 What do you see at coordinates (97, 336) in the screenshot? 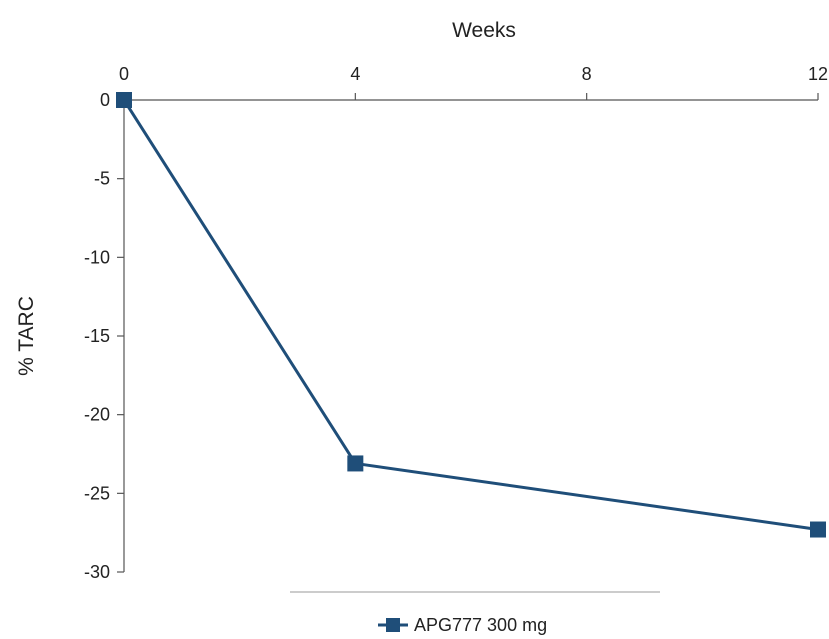
I see `y-tick-label: -15` at bounding box center [97, 336].